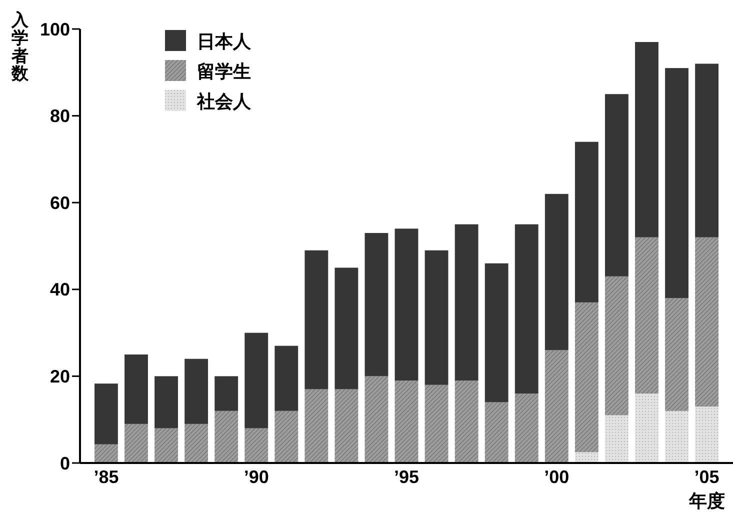 This screenshot has height=515, width=733. Describe the element at coordinates (60, 376) in the screenshot. I see `y-tick-label: 20` at that location.